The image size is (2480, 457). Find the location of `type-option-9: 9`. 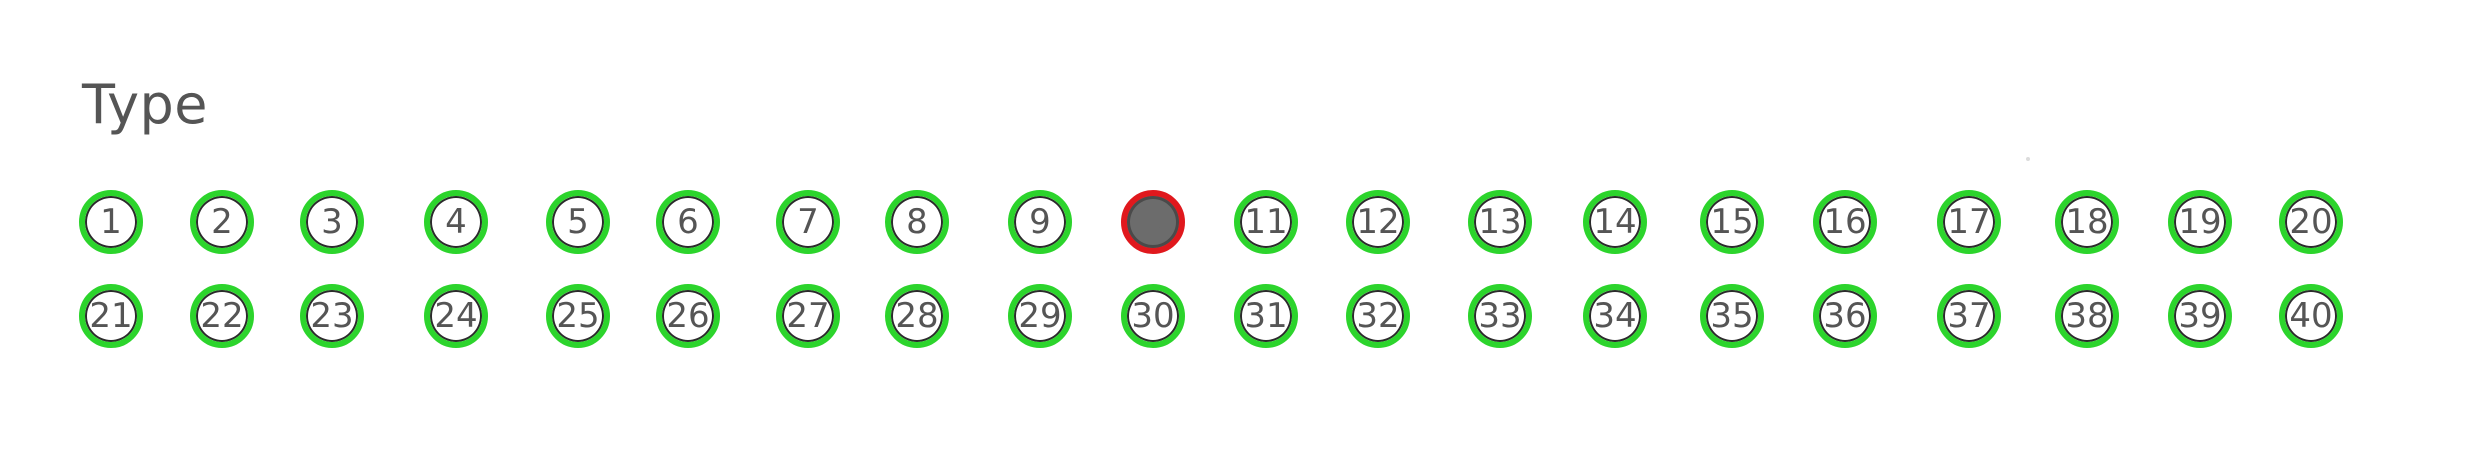

type-option-9: 9 is located at coordinates (1040, 222).